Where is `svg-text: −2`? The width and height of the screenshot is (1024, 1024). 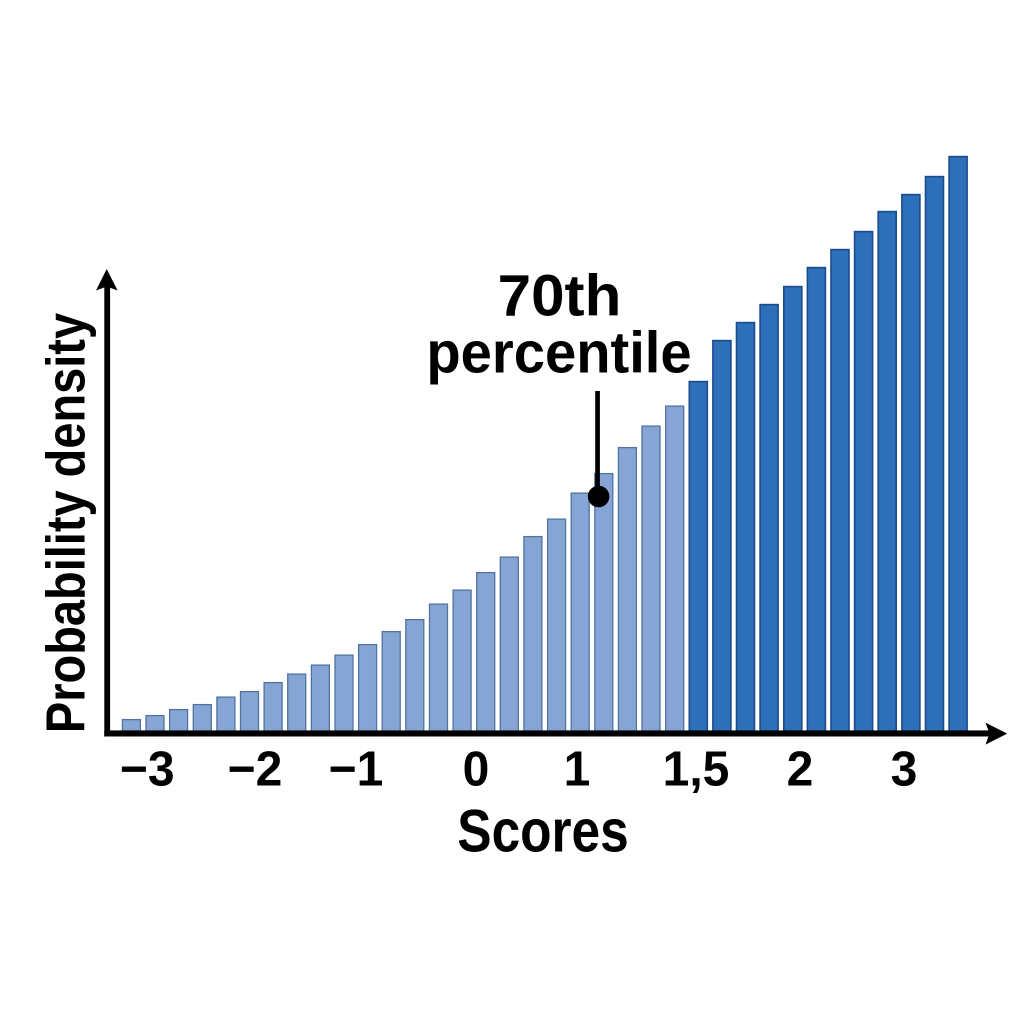 svg-text: −2 is located at coordinates (255, 769).